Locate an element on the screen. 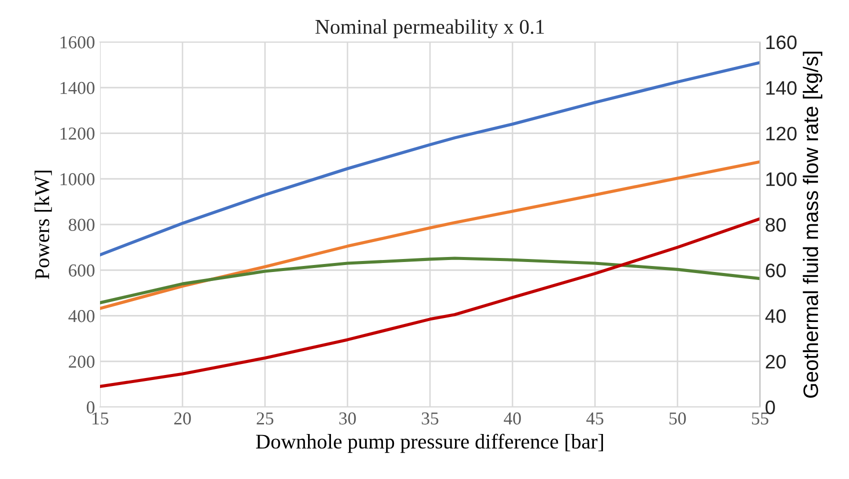 The image size is (849, 479). y-tick-label: 200 is located at coordinates (81, 362).